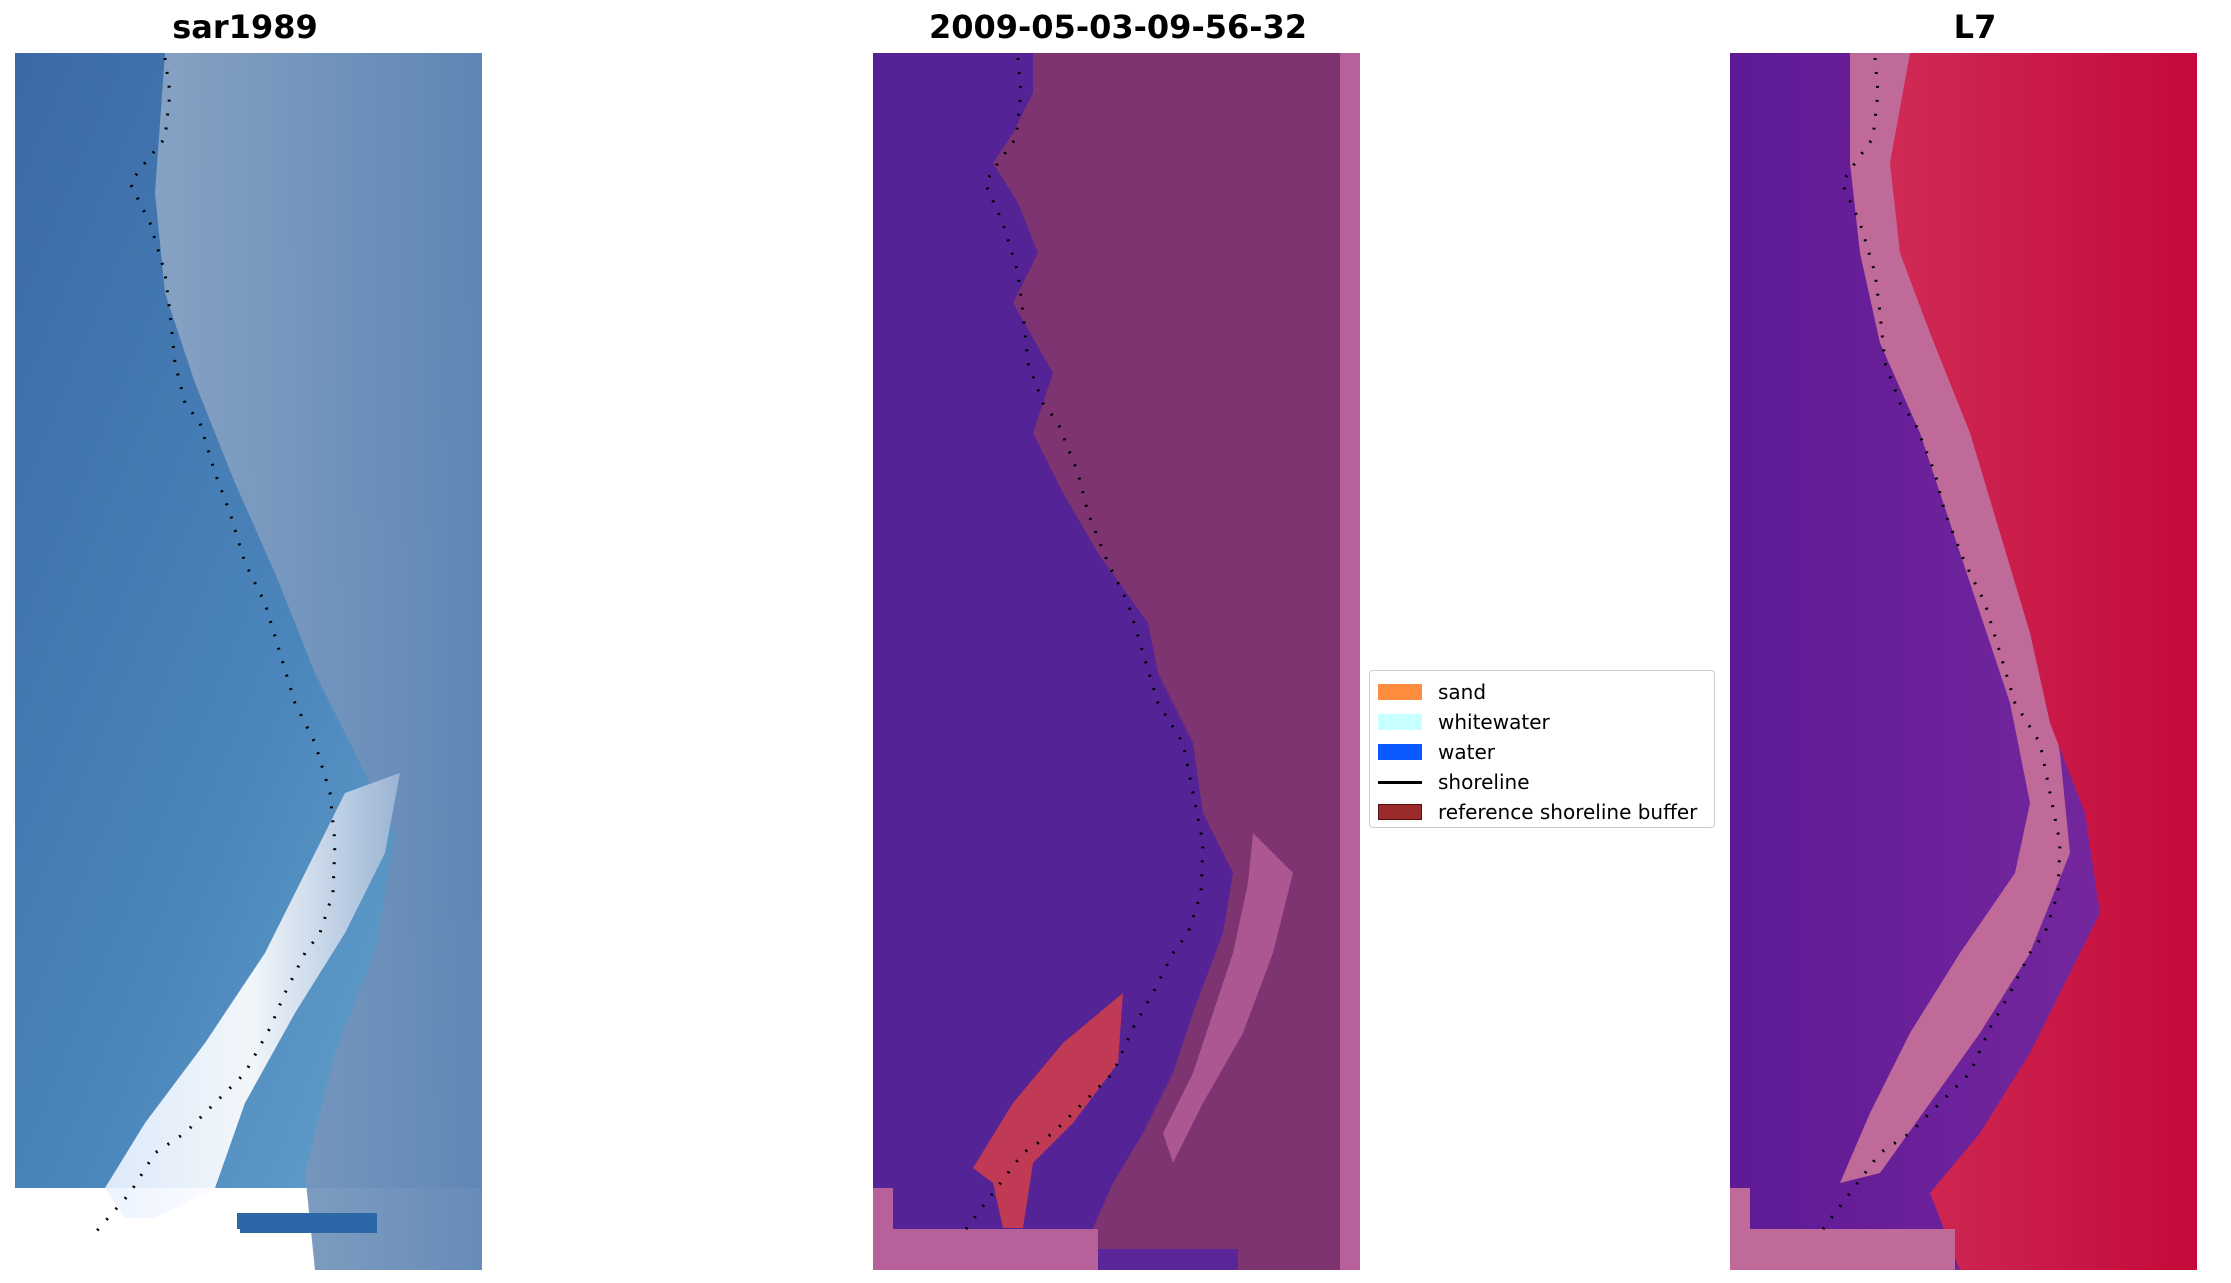 The height and width of the screenshot is (1283, 2231). What do you see at coordinates (1975, 27) in the screenshot?
I see `right-panel-title: L7` at bounding box center [1975, 27].